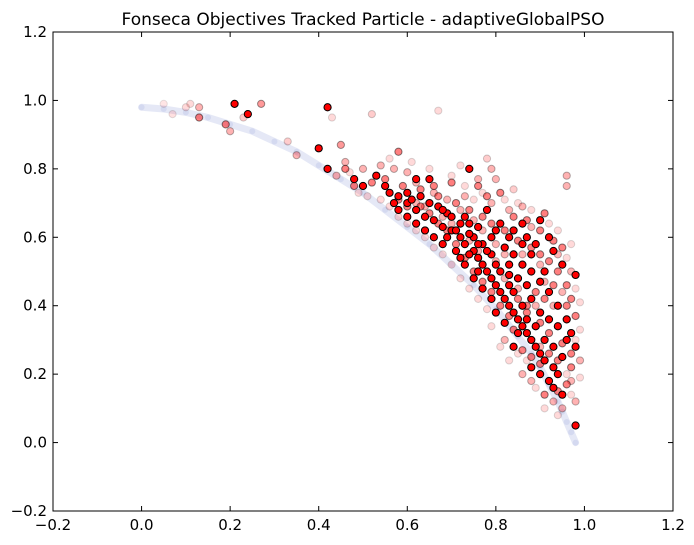  I want to click on y-tick-label: 0.0, so click(35, 443).